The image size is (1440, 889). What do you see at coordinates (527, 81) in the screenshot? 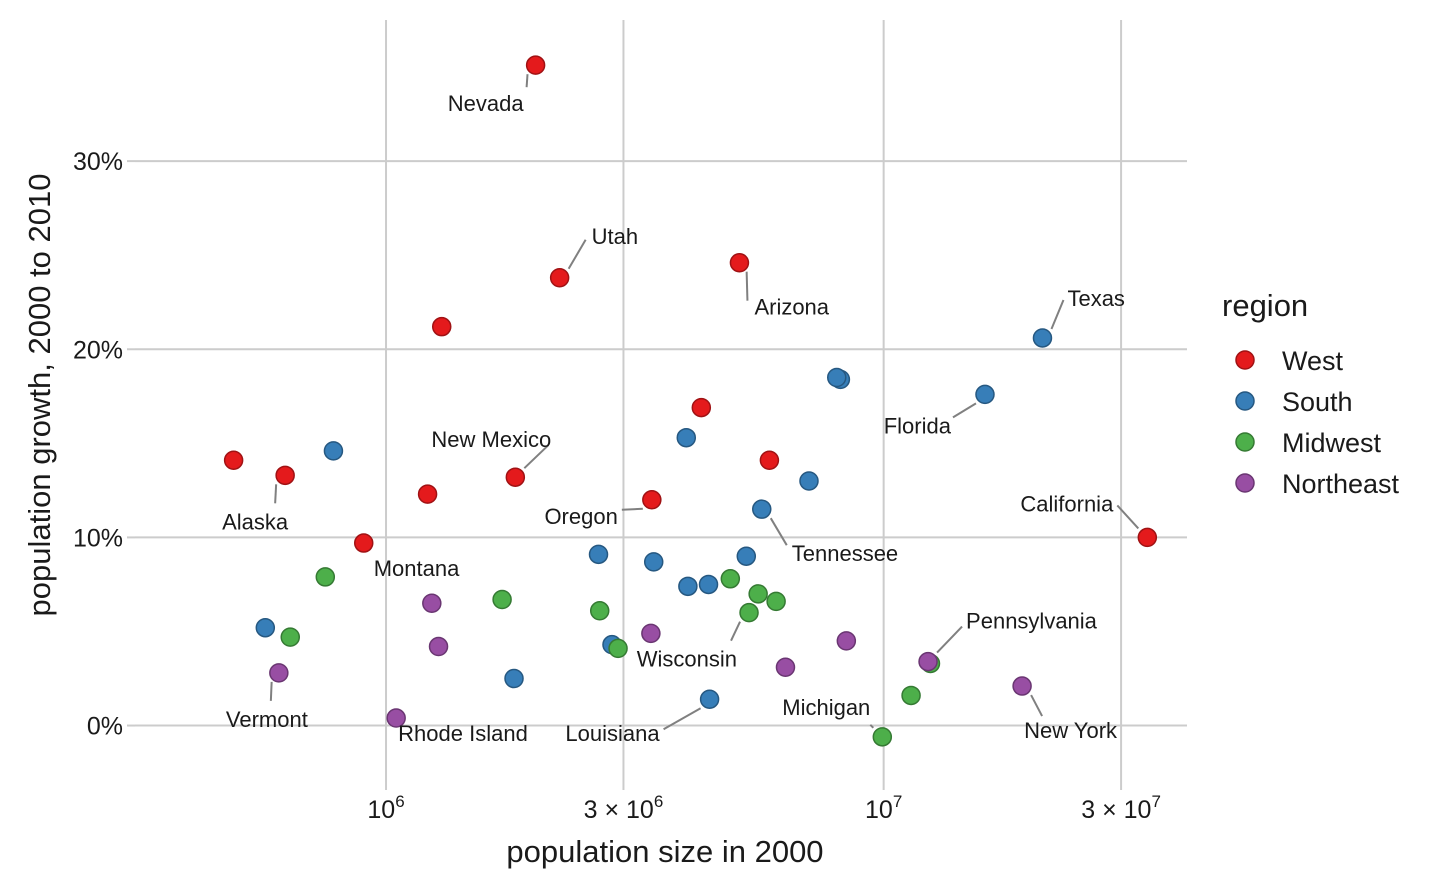
I see `leader-line-nevada` at bounding box center [527, 81].